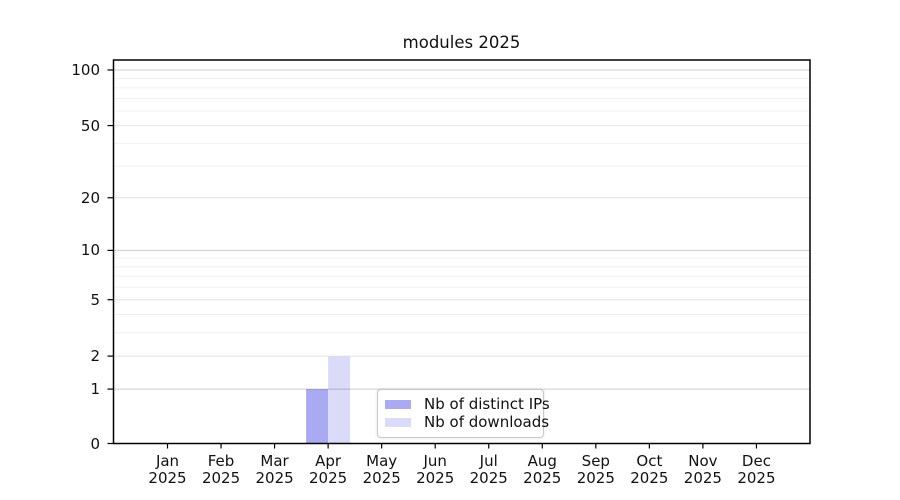 This screenshot has height=500, width=900. I want to click on x-tick-label-mar: Mar 2025, so click(275, 469).